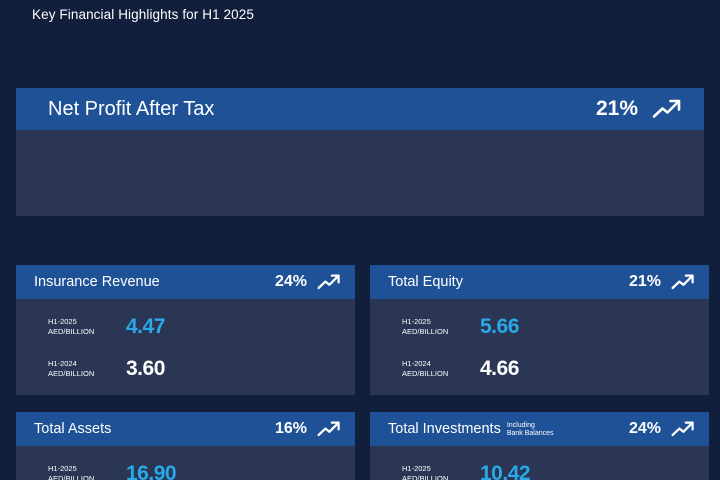  What do you see at coordinates (499, 368) in the screenshot?
I see `metric-value: 4.66` at bounding box center [499, 368].